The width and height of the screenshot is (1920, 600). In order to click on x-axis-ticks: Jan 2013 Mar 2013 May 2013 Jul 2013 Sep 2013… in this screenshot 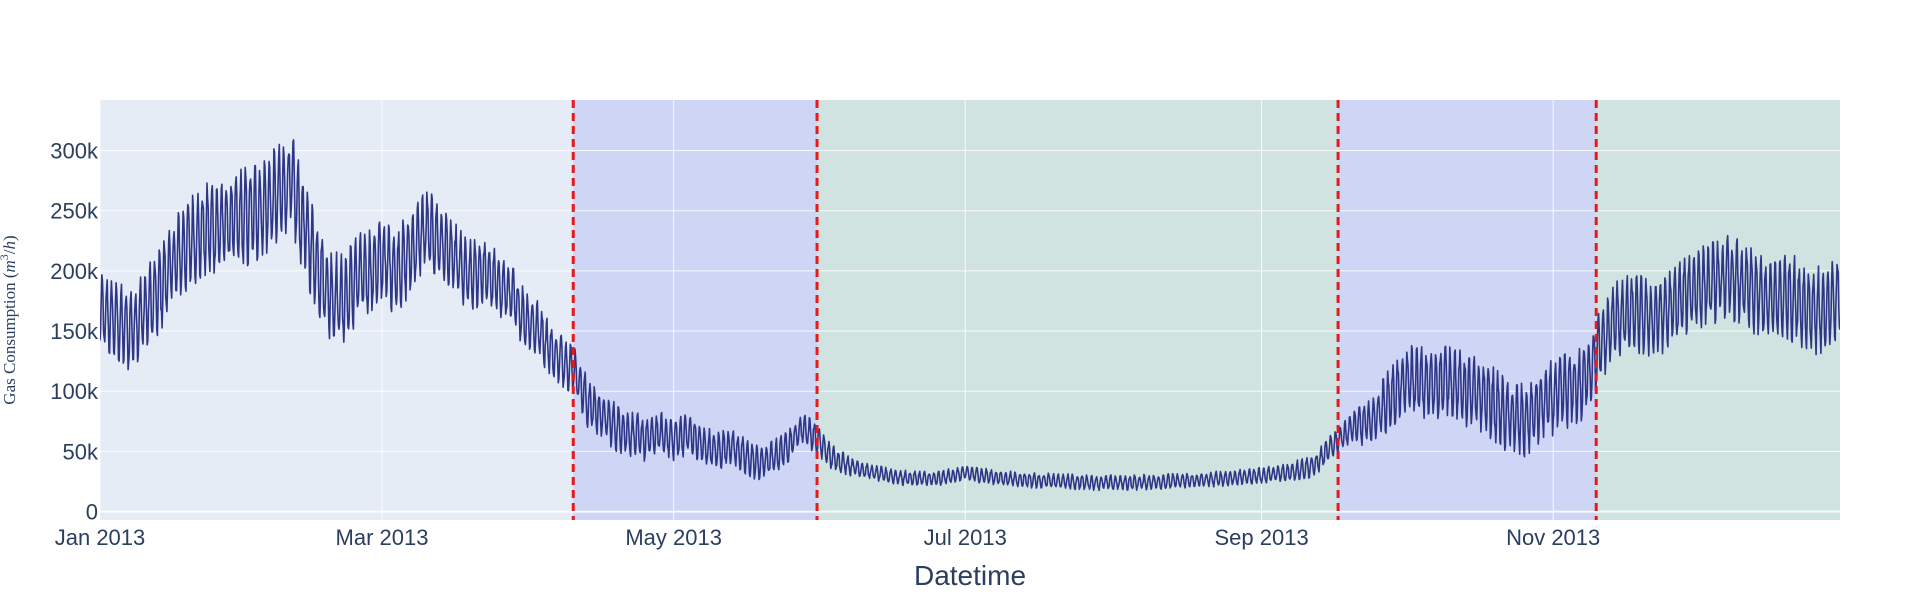, I will do `click(828, 537)`.